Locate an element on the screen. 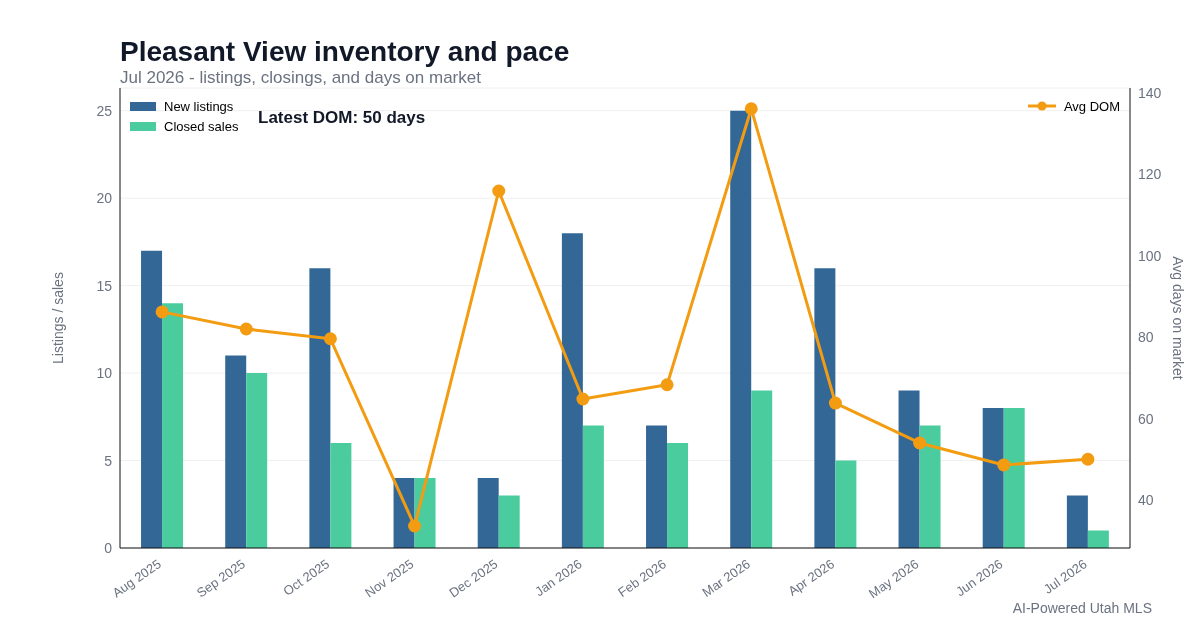 The image size is (1200, 630). legend-label: Avg DOM is located at coordinates (1091, 106).